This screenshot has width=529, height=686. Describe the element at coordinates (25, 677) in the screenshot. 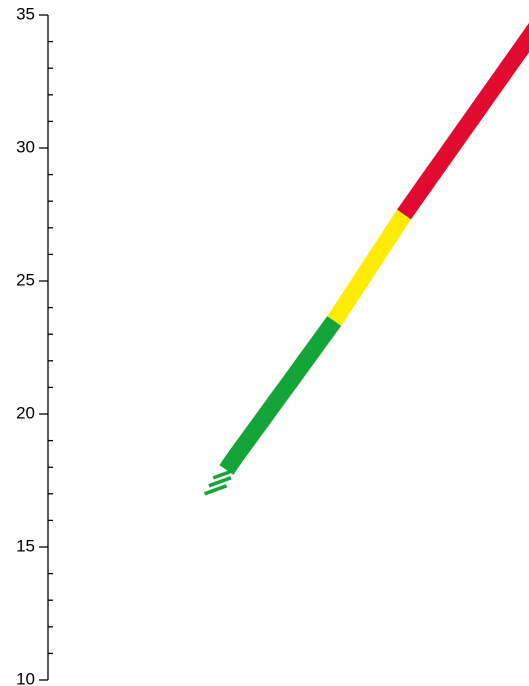

I see `y-tick-label: 10` at that location.